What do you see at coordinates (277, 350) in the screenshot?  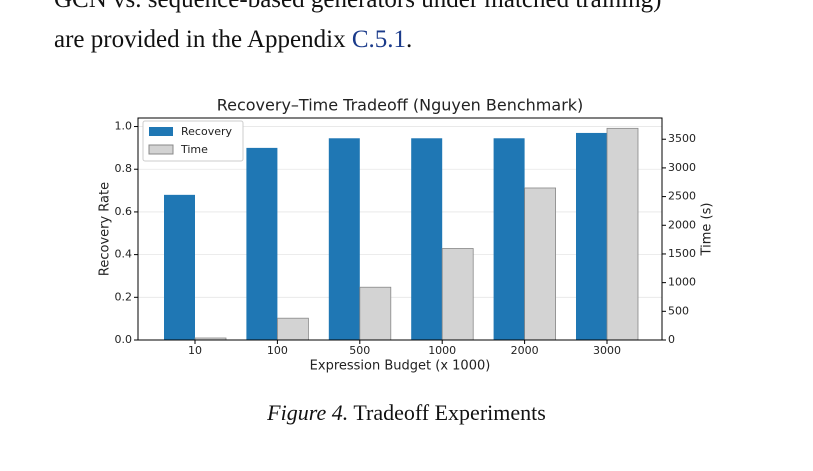 I see `x-tick-label: 100` at bounding box center [277, 350].